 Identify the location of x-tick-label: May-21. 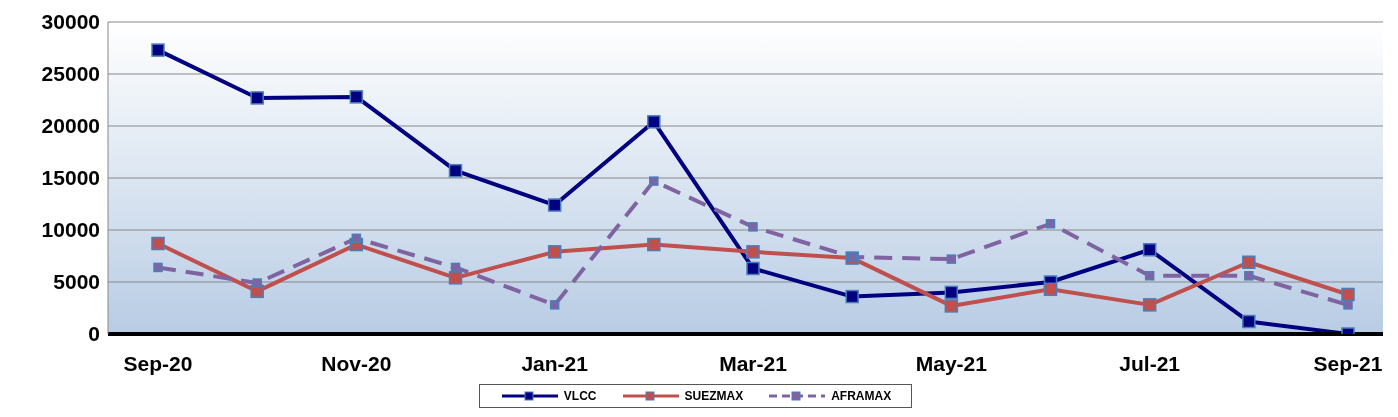
(951, 363).